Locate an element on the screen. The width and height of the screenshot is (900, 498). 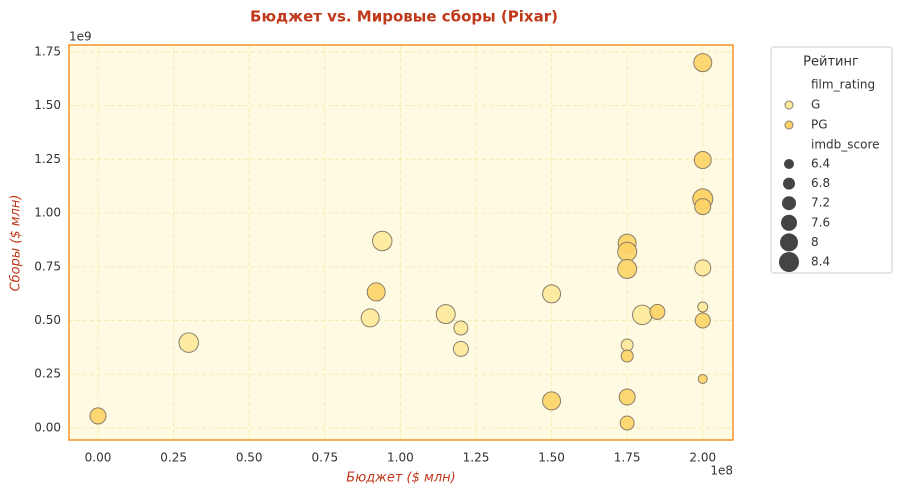
y-tick-label: 1.50 is located at coordinates (47, 105).